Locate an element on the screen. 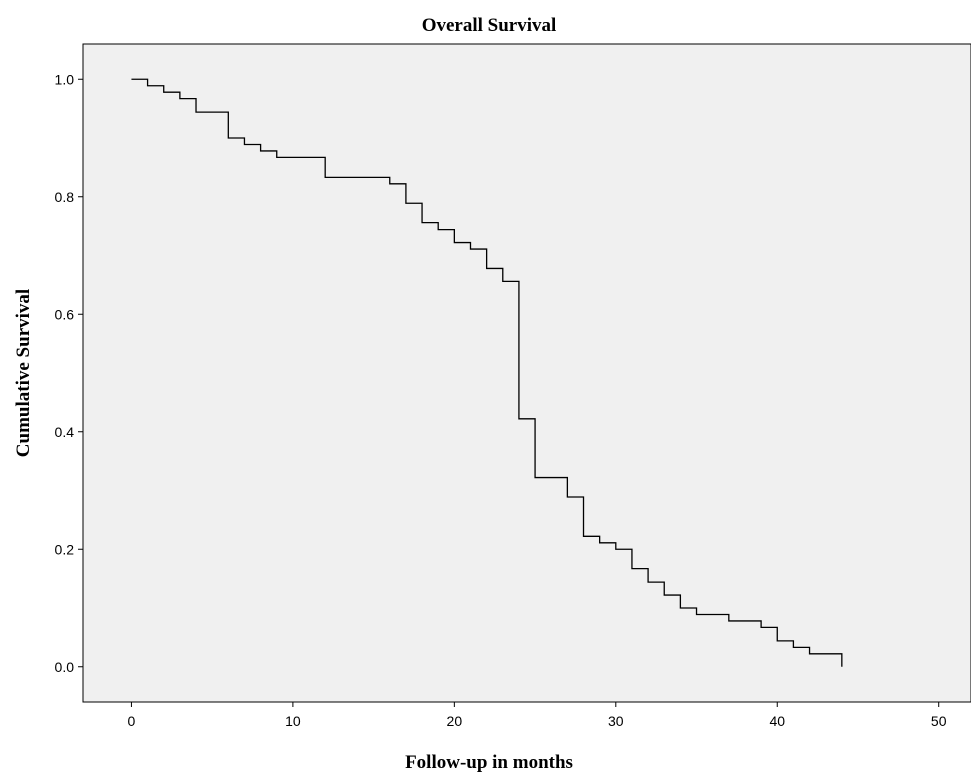 The width and height of the screenshot is (971, 774). y-axis-label: Cumulative Survival is located at coordinates (23, 373).